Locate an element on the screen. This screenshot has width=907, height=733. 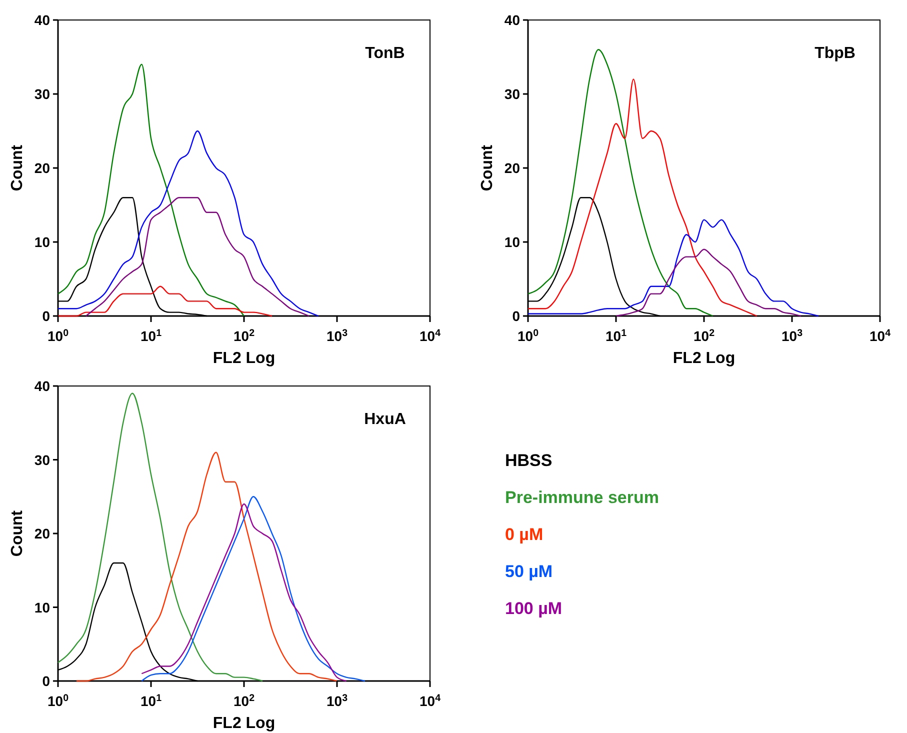
text: Pre-immune serum is located at coordinates (582, 497).